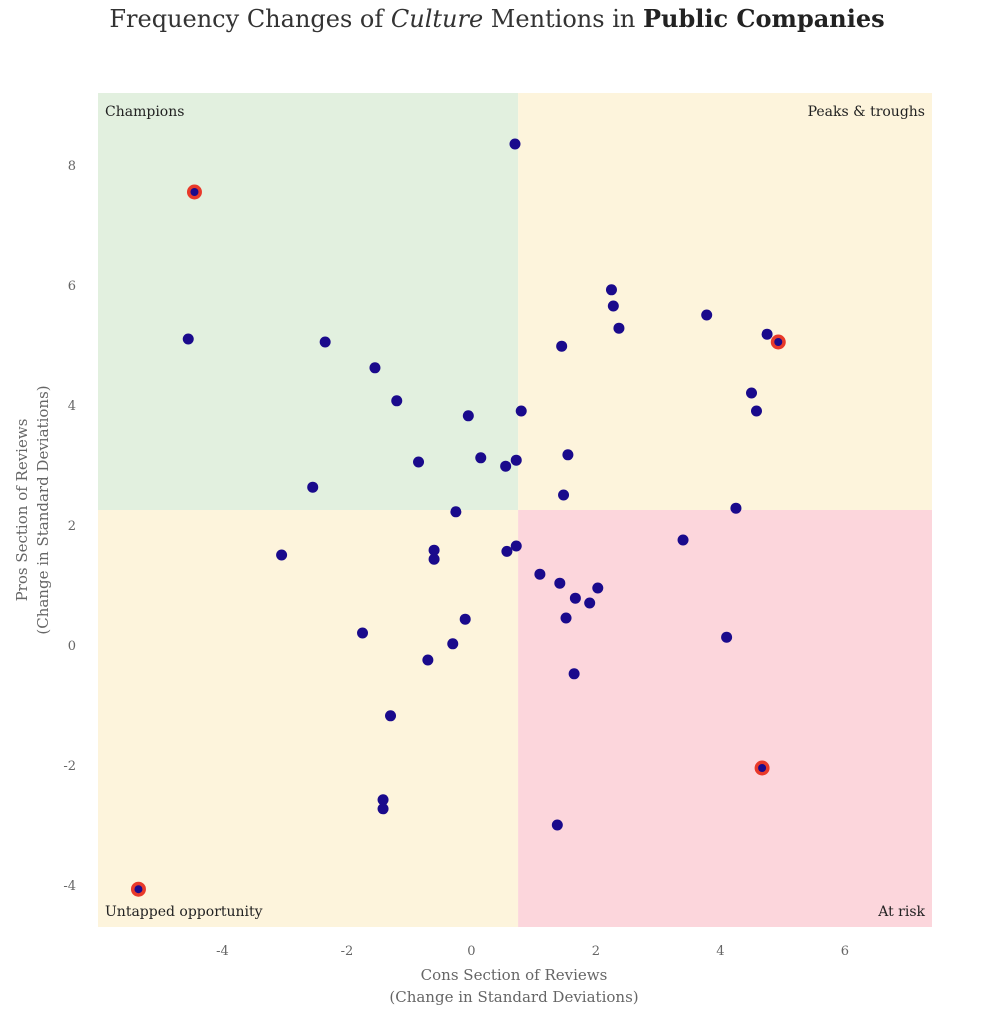 The image size is (994, 1024). I want to click on y-tick-label: 4, so click(72, 406).